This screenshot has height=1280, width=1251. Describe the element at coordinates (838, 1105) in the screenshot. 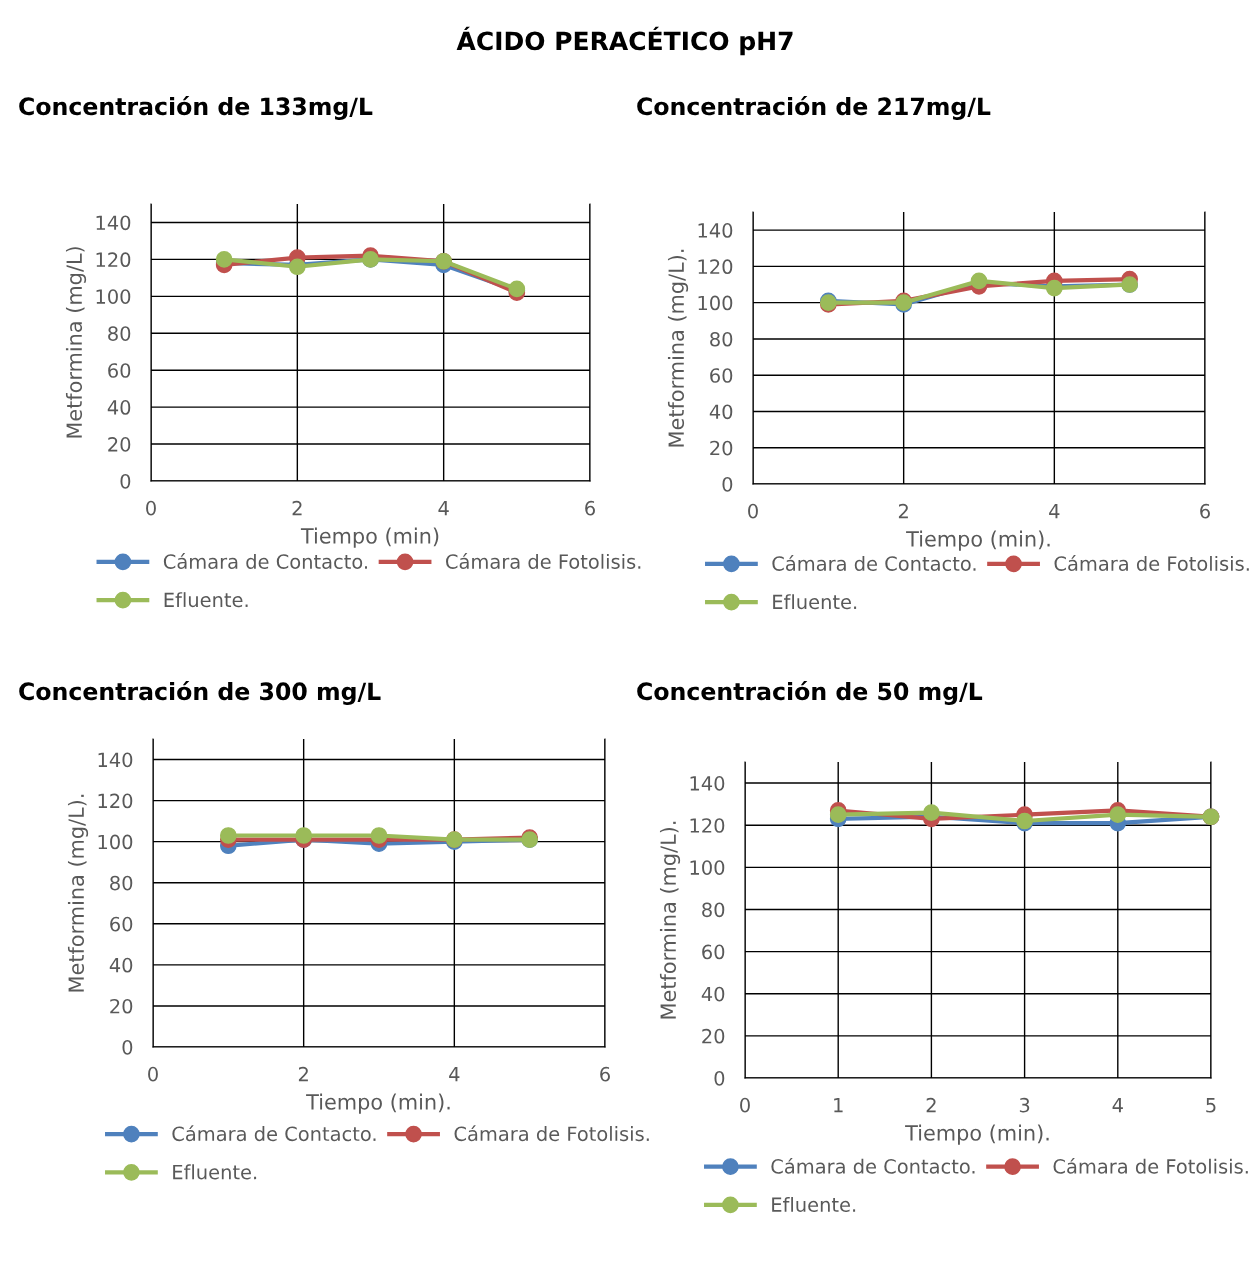

I see `x-tick-label: 1` at that location.